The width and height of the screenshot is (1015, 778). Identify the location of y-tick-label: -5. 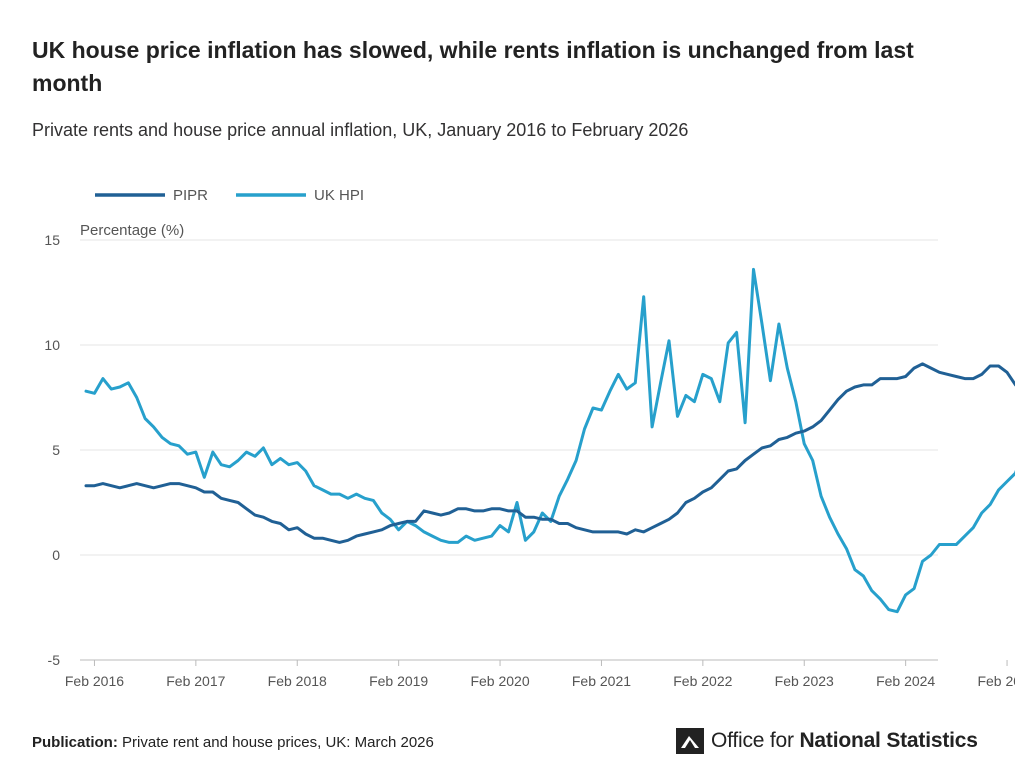
(54, 660).